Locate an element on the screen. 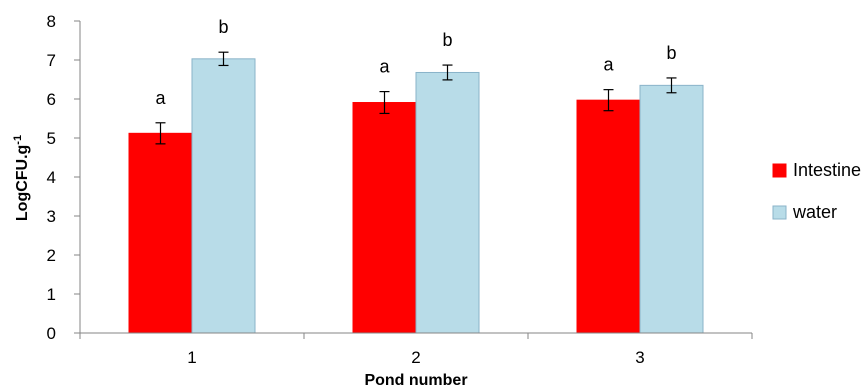 Image resolution: width=861 pixels, height=390 pixels. legend-label-intestine: Intestine is located at coordinates (827, 170).